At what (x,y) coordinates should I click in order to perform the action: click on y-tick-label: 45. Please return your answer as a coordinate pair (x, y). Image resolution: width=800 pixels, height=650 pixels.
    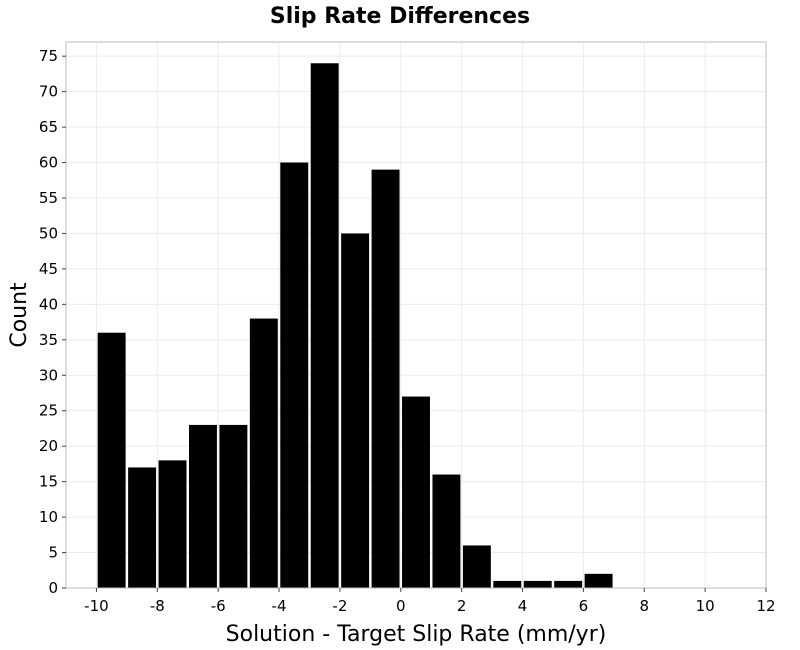
    Looking at the image, I should click on (48, 269).